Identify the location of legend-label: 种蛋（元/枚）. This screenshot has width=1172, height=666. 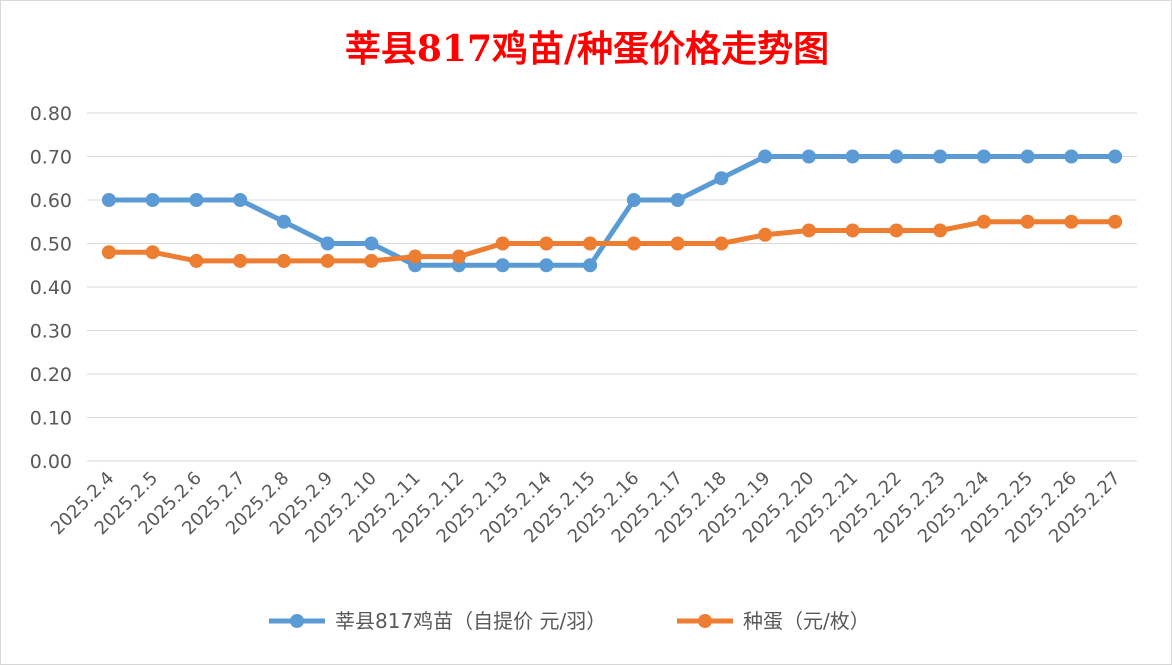
(806, 621).